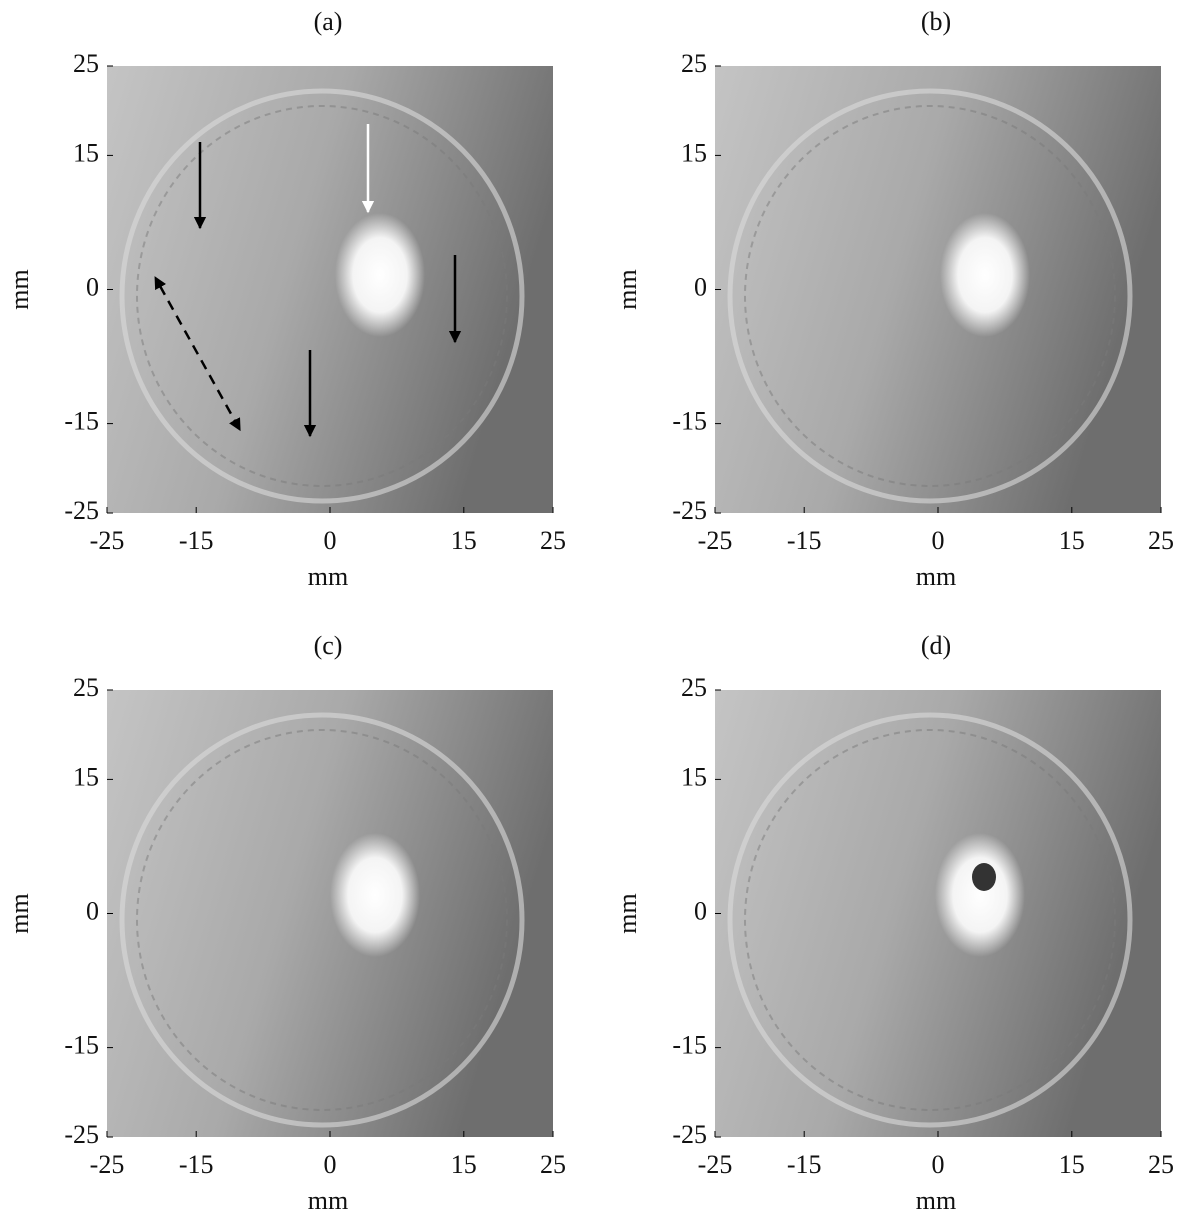 The height and width of the screenshot is (1217, 1191). Describe the element at coordinates (328, 21) in the screenshot. I see `panel-label: (a)` at that location.